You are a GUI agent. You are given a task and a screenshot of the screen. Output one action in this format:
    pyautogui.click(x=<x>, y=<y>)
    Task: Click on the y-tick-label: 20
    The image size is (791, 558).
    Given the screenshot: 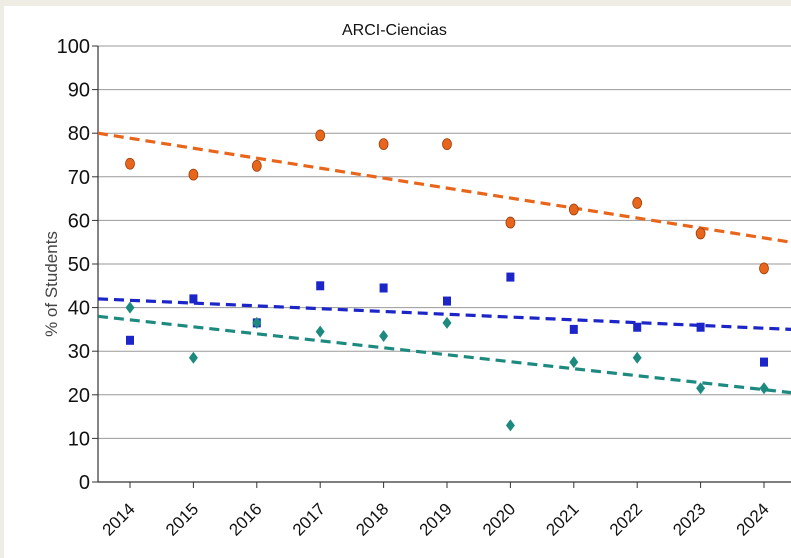 What is the action you would take?
    pyautogui.click(x=79, y=396)
    